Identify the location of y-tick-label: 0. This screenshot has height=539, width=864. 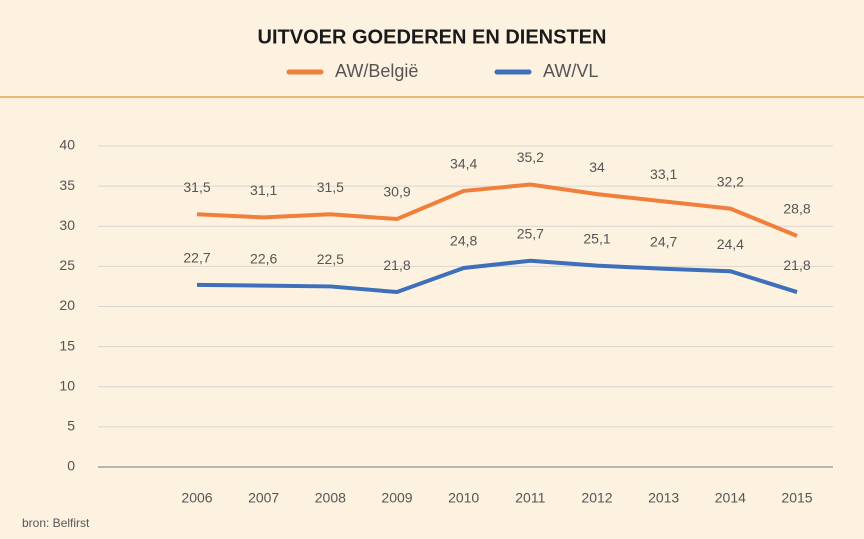
(71, 466).